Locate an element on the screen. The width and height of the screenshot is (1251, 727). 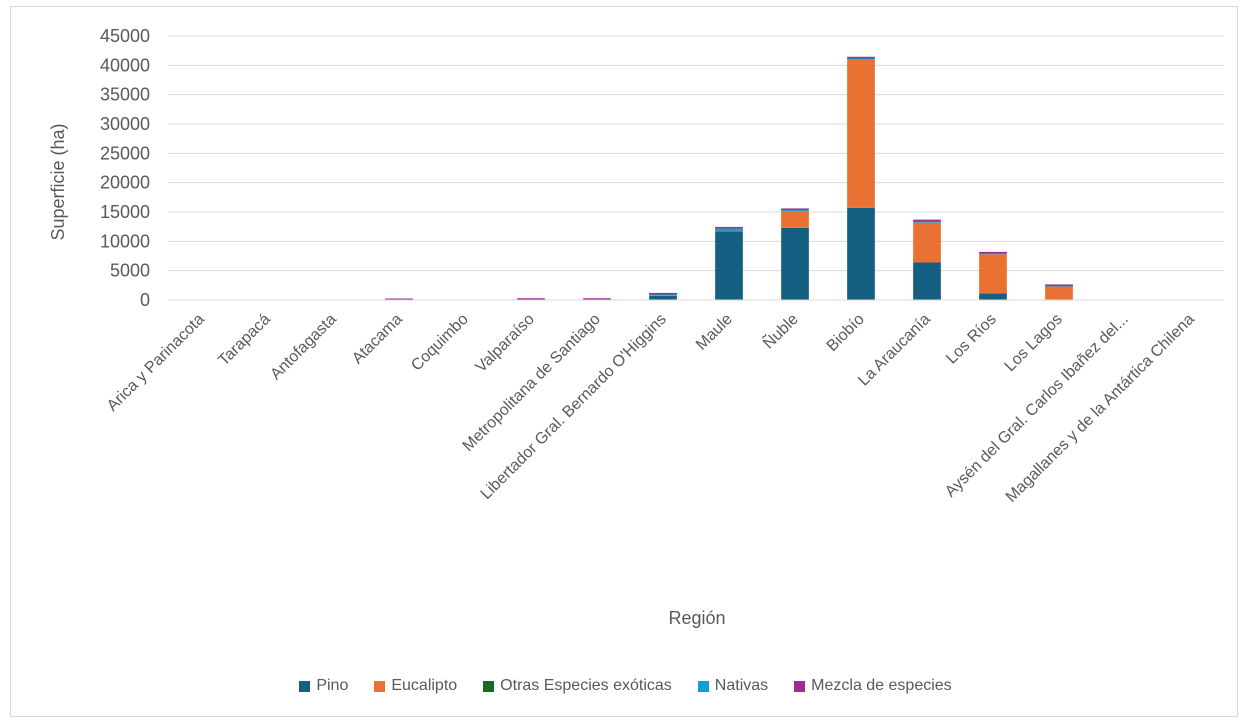
y-tick-label: 35000 is located at coordinates (125, 95).